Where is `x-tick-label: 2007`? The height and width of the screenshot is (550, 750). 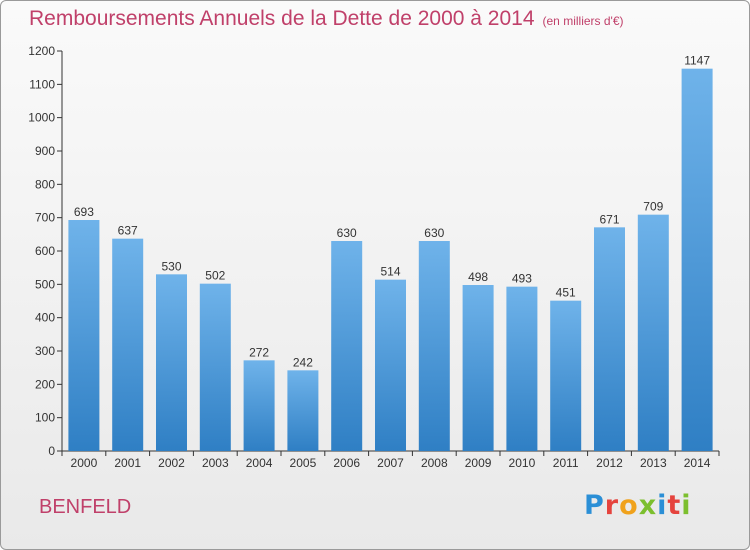
x-tick-label: 2007 is located at coordinates (390, 463).